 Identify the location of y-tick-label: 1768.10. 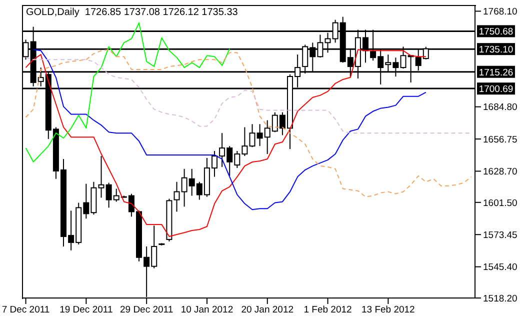
(500, 12).